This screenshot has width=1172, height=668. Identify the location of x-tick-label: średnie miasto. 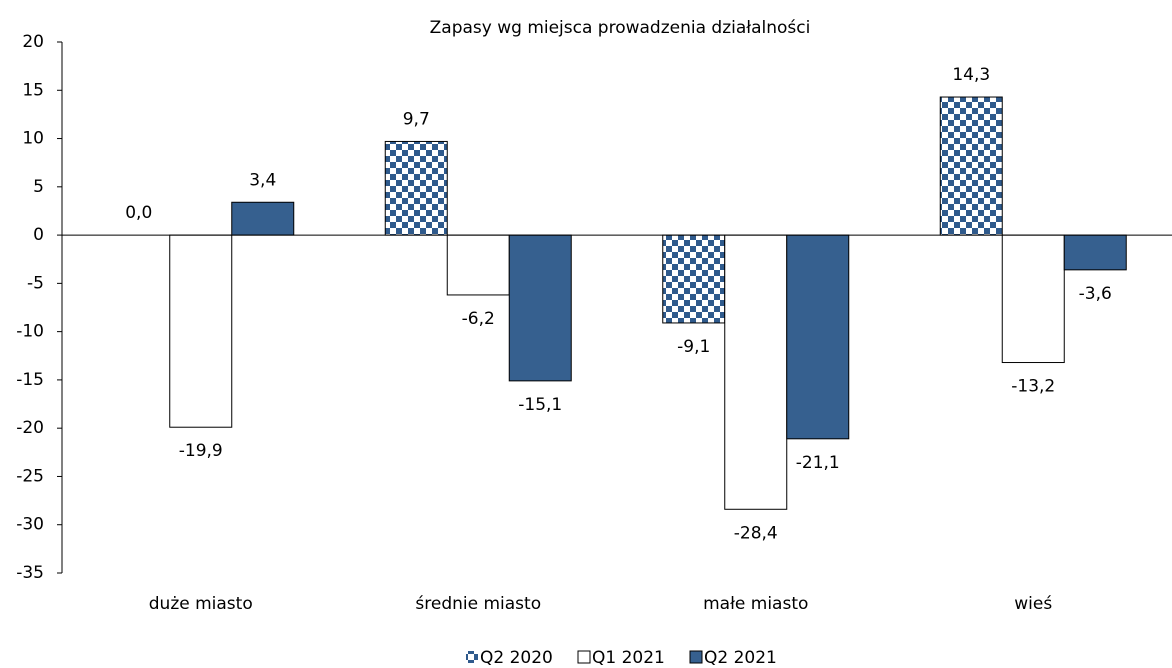
(478, 604).